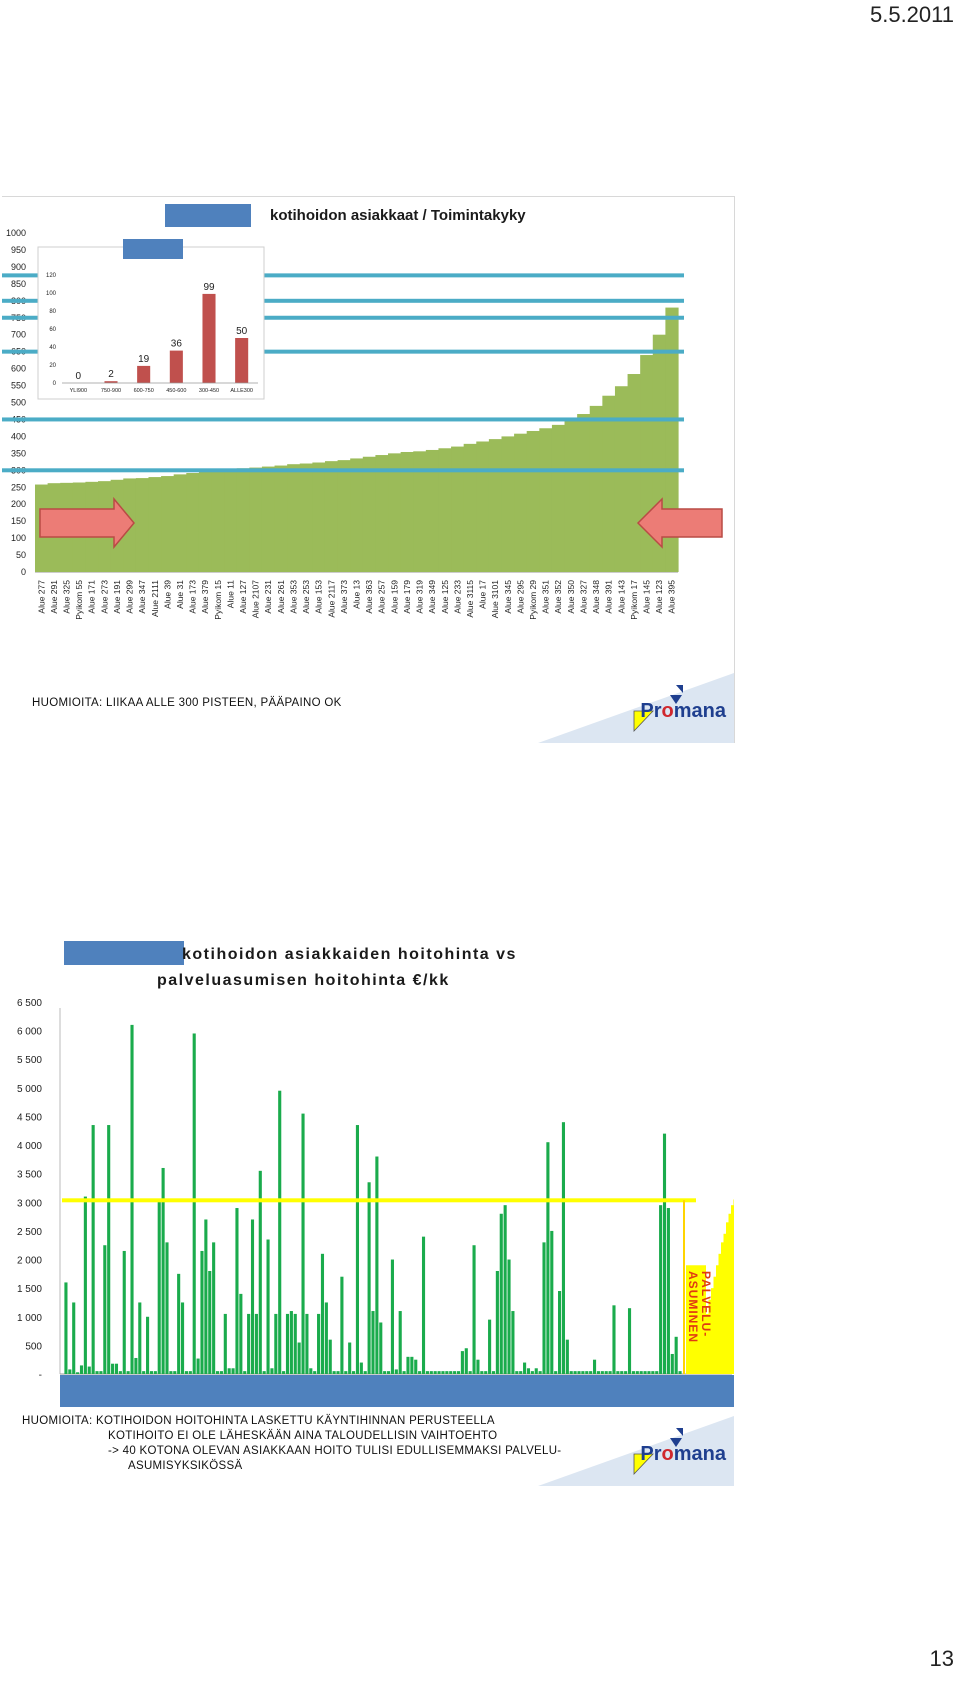  I want to click on x-tick-label: Alue 257, so click(382, 597).